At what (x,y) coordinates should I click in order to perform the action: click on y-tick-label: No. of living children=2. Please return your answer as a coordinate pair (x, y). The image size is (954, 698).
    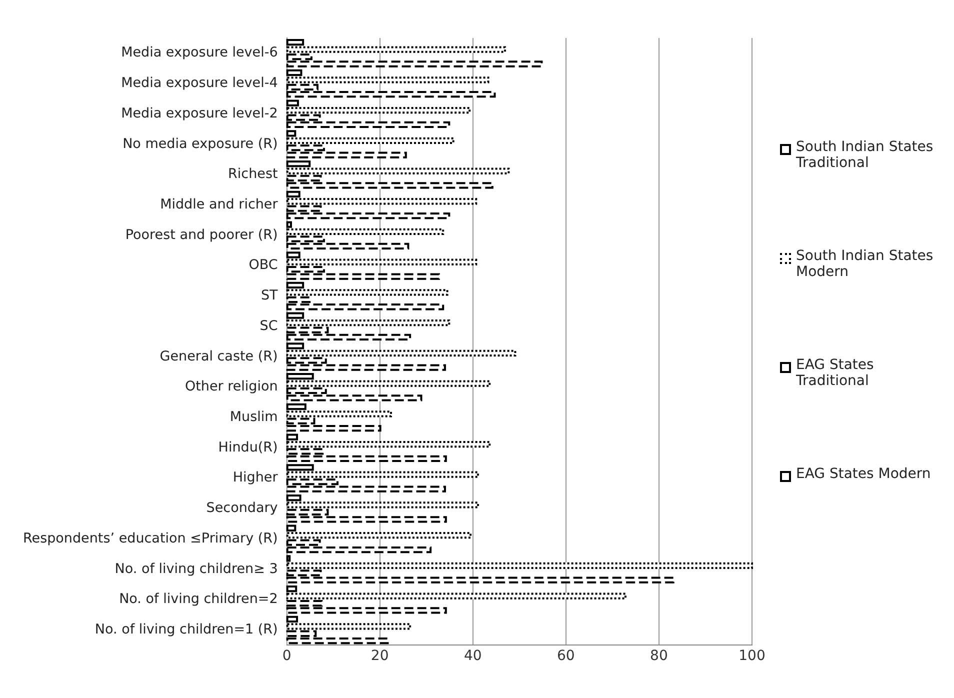
    Looking at the image, I should click on (198, 599).